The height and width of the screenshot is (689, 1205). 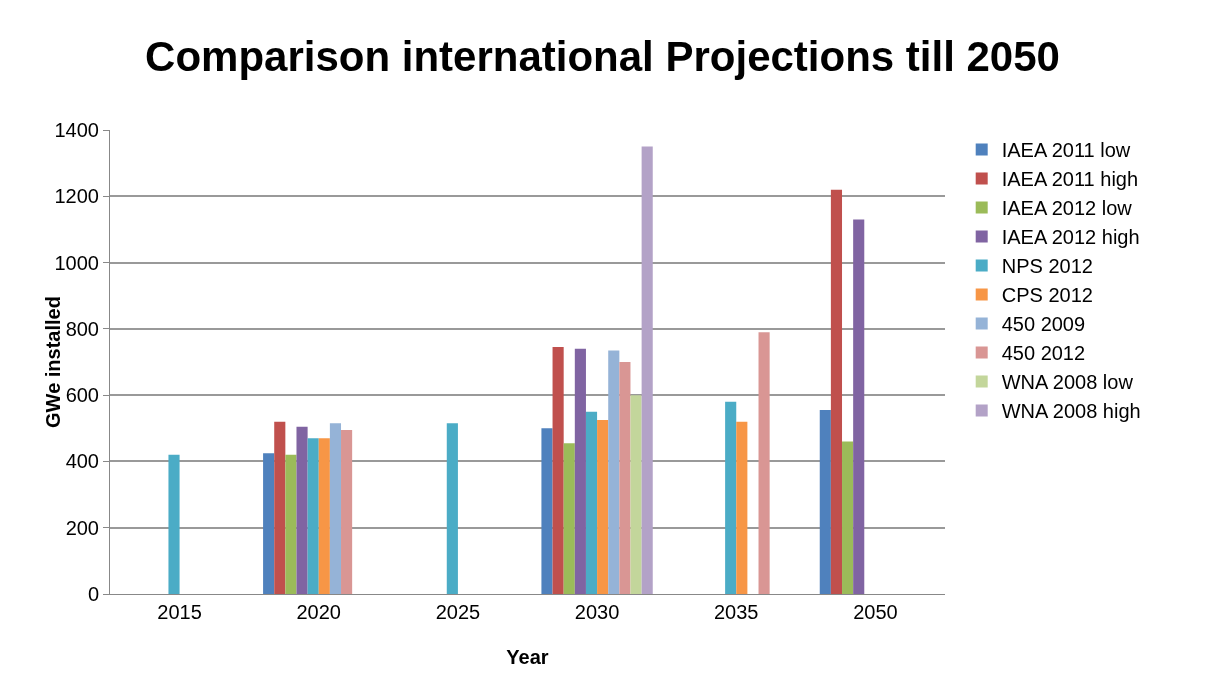 I want to click on x-tick-label: 2015, so click(x=179, y=612).